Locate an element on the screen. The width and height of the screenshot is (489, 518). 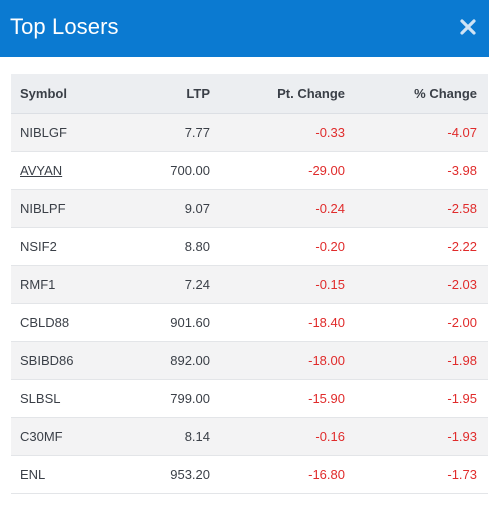
pt-change-cell: -16.80 is located at coordinates (326, 474).